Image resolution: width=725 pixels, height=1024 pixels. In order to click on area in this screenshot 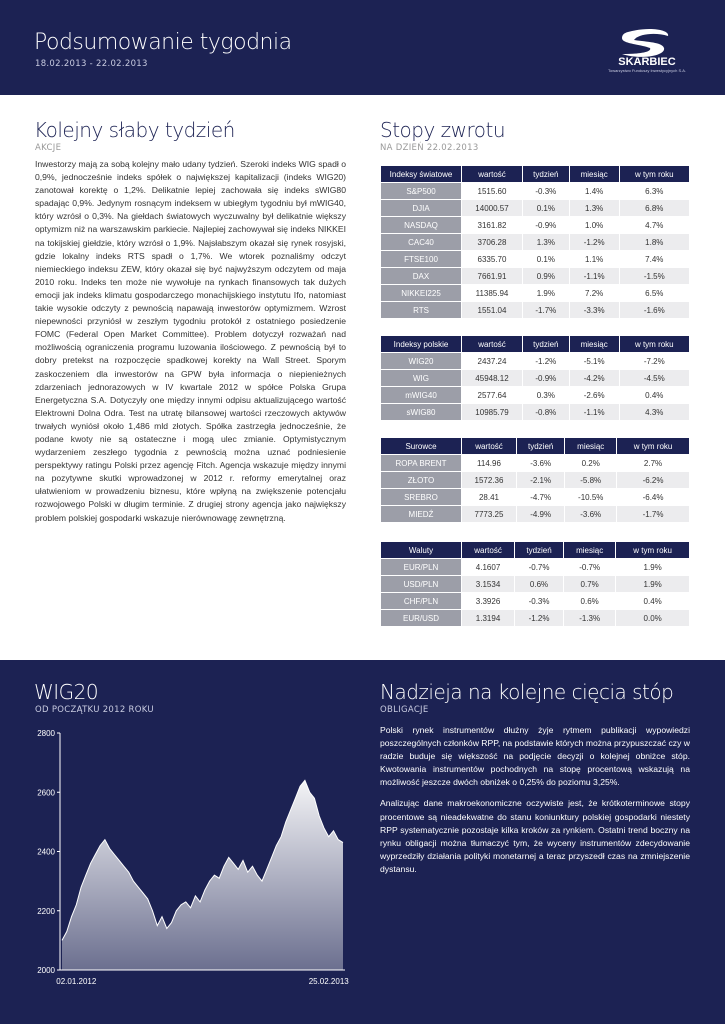, I will do `click(202, 875)`.